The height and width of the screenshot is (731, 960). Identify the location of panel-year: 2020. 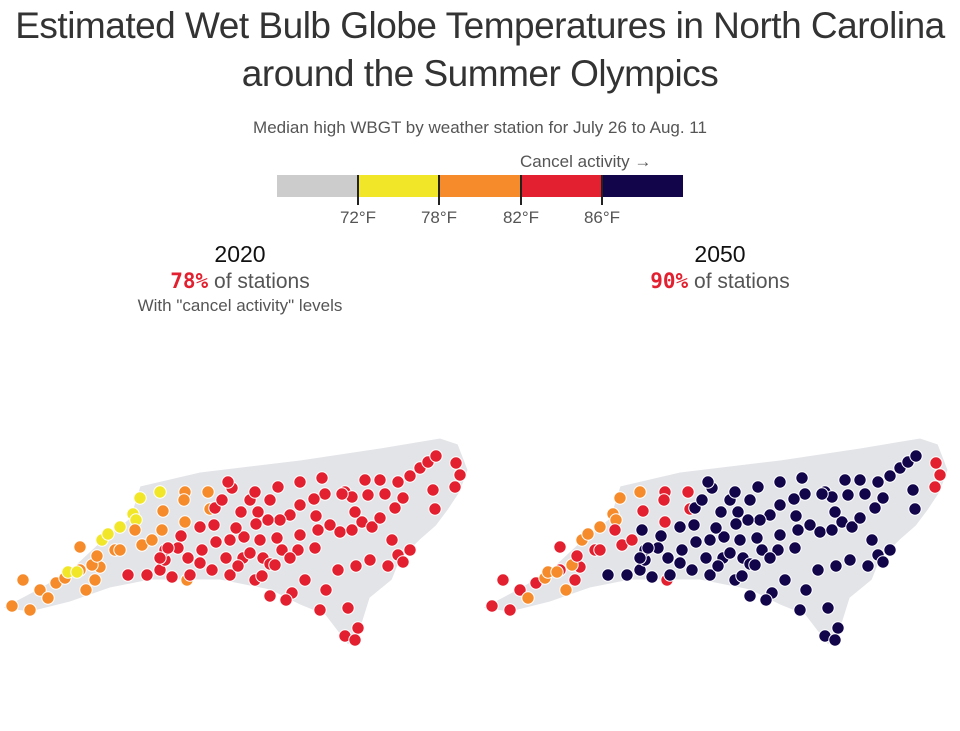
(240, 254).